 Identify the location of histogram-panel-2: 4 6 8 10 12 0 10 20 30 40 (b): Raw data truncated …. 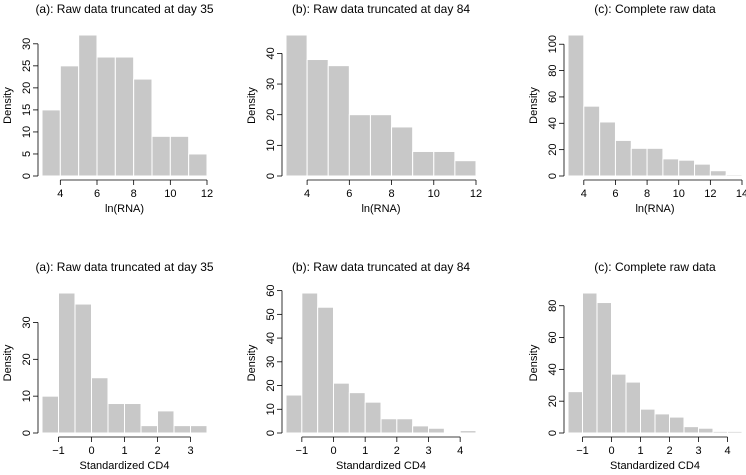
(364, 108).